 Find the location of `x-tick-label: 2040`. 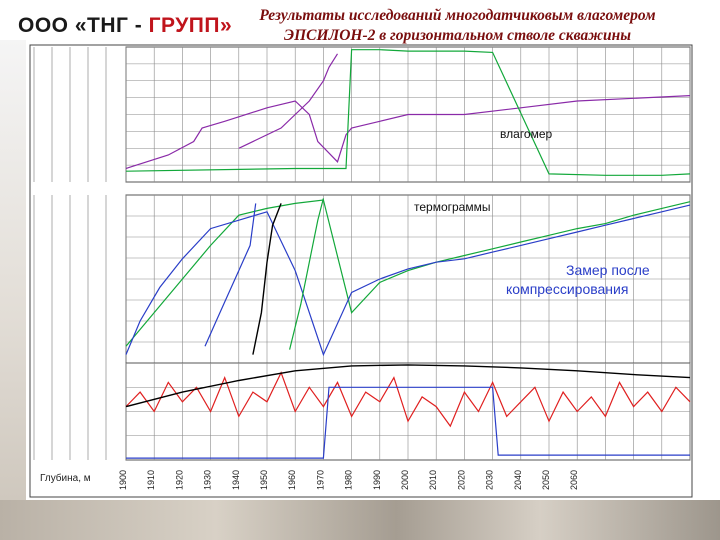

x-tick-label: 2040 is located at coordinates (518, 480).